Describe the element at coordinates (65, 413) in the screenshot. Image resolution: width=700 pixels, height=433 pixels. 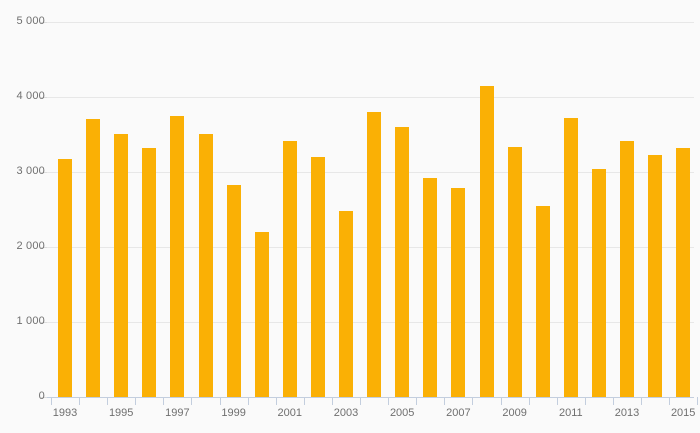
I see `x-axis-tick-label: 1993` at that location.